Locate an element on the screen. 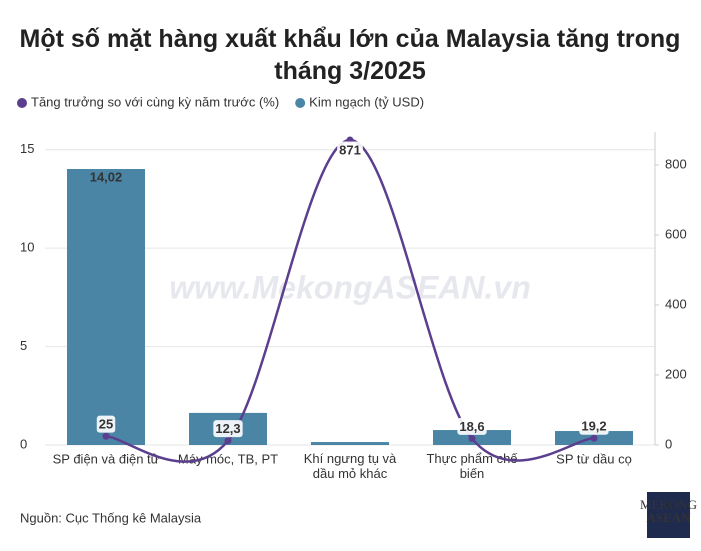  y-tick-label: 5 is located at coordinates (23, 345).